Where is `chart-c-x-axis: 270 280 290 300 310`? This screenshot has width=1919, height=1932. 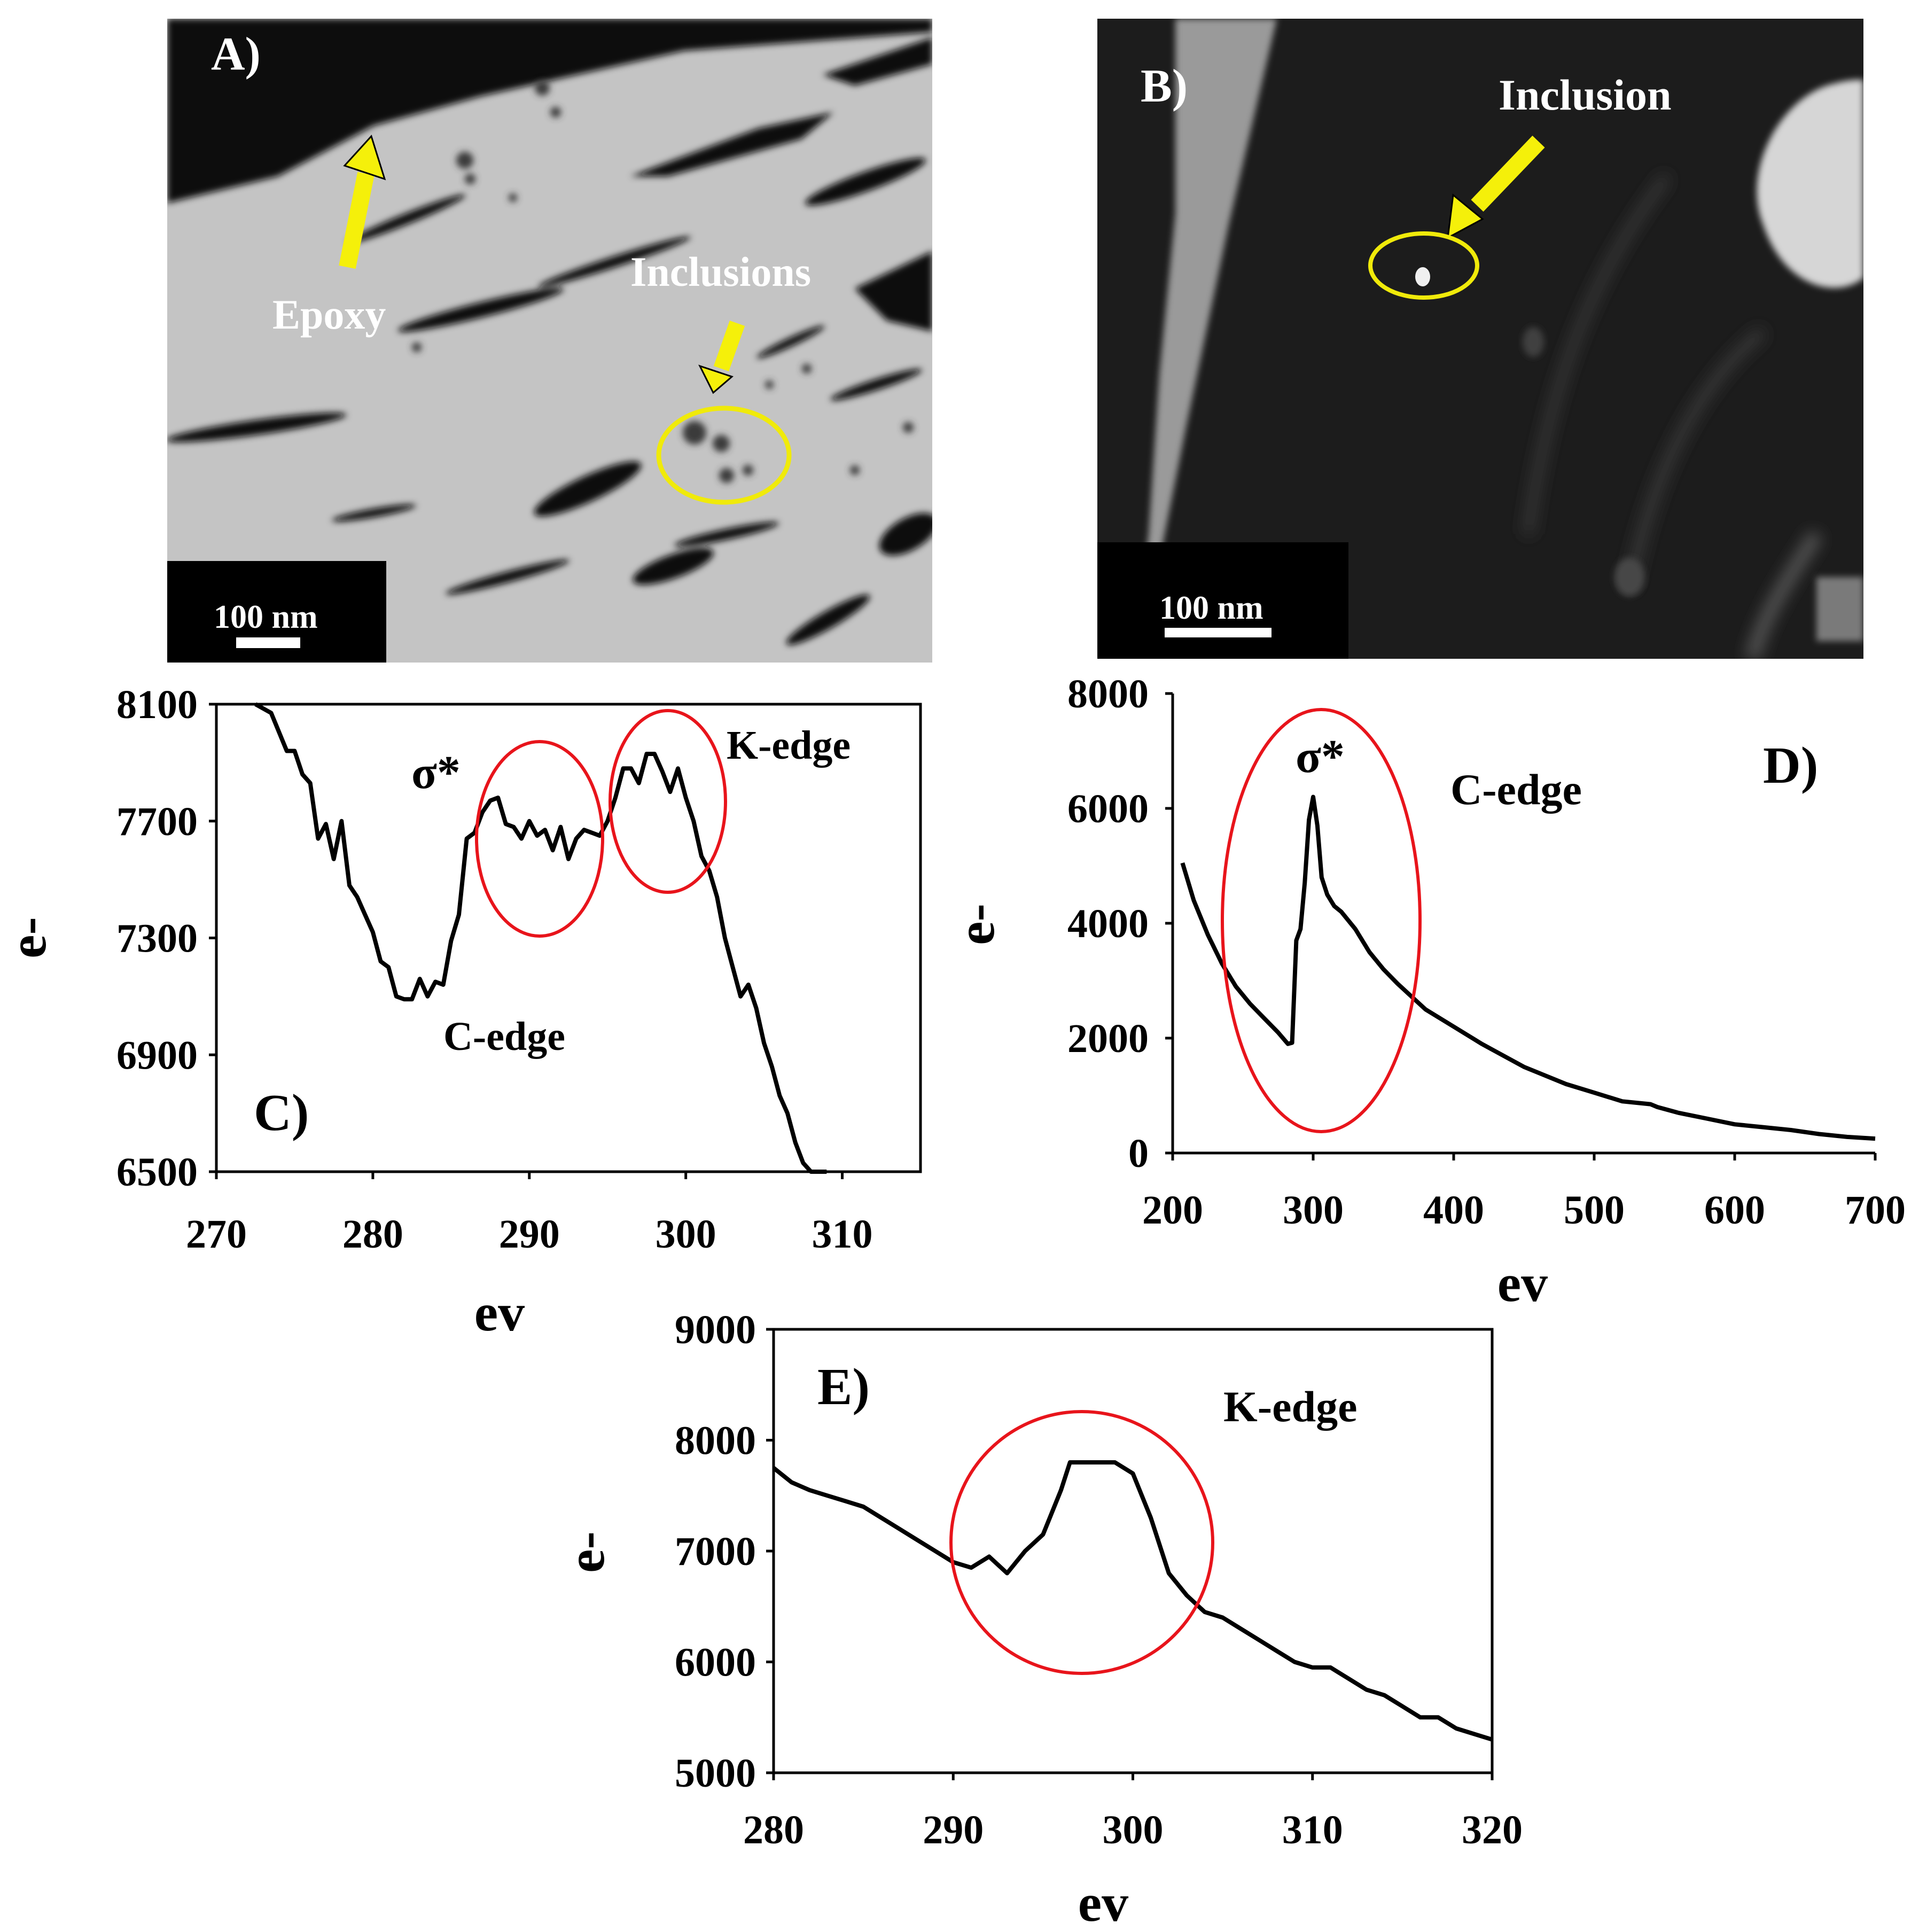 chart-c-x-axis: 270 280 290 300 310 is located at coordinates (529, 1214).